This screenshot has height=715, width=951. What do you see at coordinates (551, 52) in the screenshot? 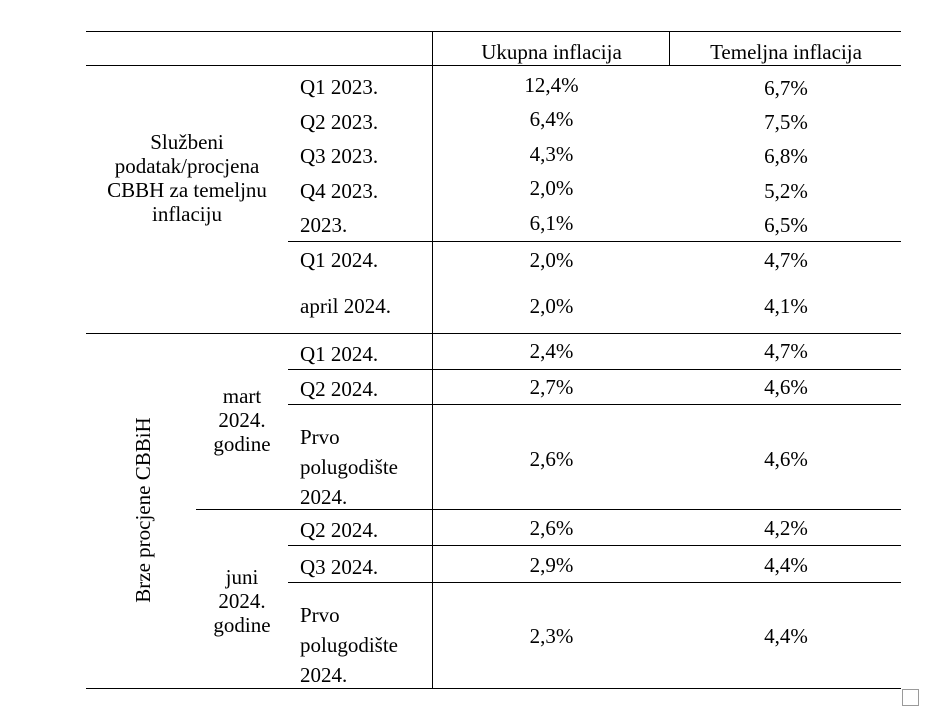
I see `header-total-inflation: Ukupna inflacija` at bounding box center [551, 52].